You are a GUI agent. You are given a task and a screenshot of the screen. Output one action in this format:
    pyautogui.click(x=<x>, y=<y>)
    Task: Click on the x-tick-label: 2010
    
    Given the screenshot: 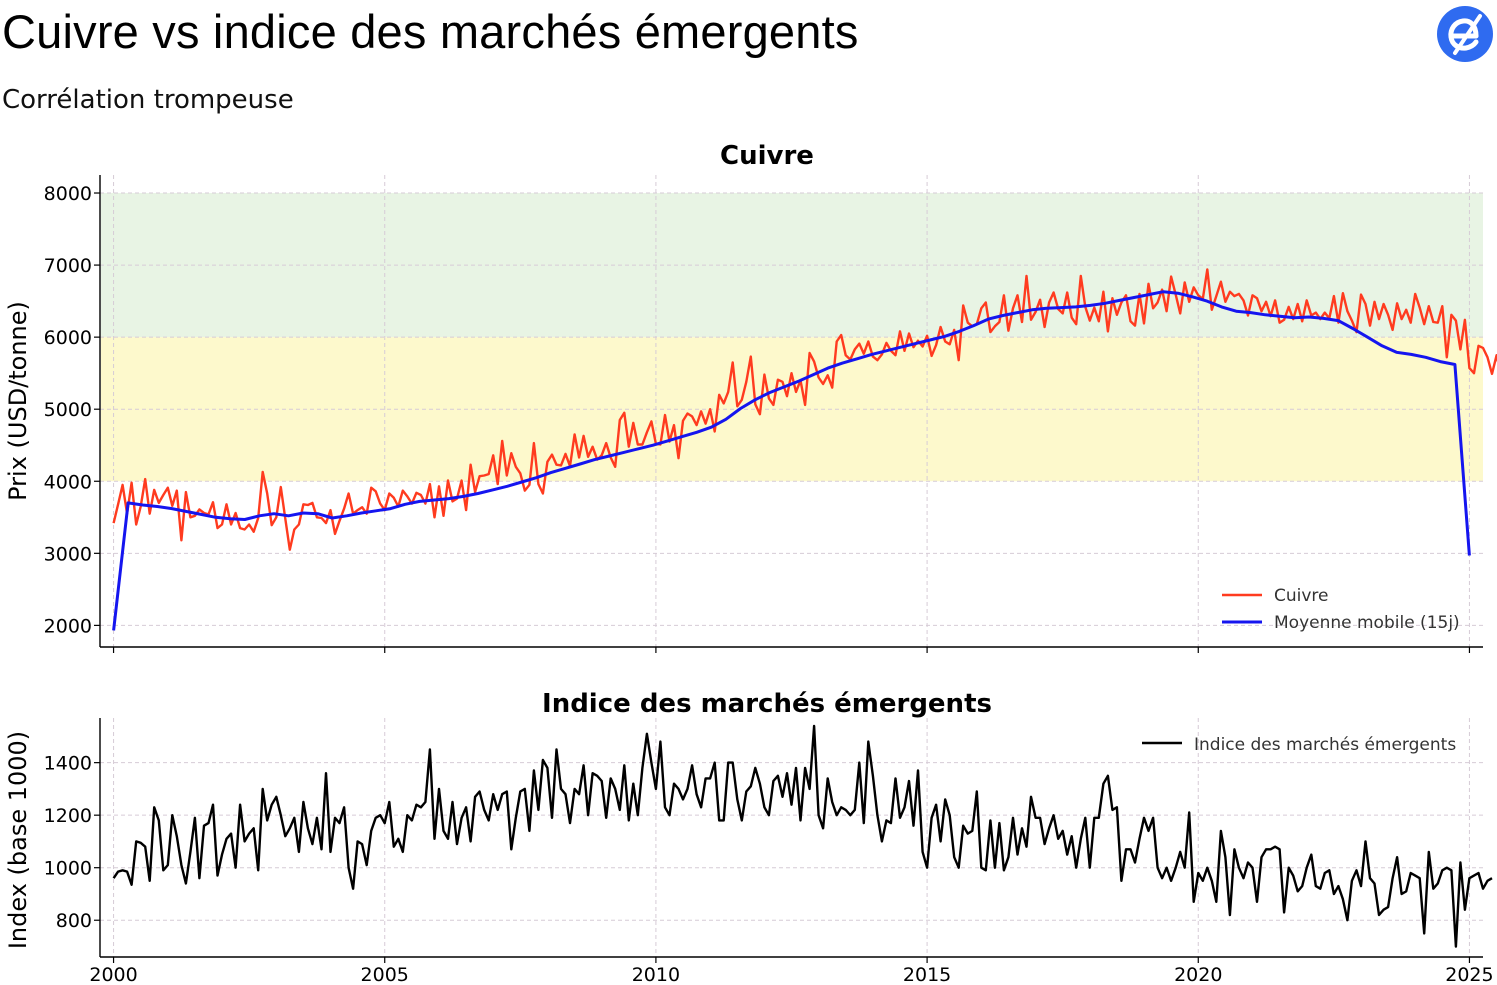 What is the action you would take?
    pyautogui.click(x=656, y=974)
    